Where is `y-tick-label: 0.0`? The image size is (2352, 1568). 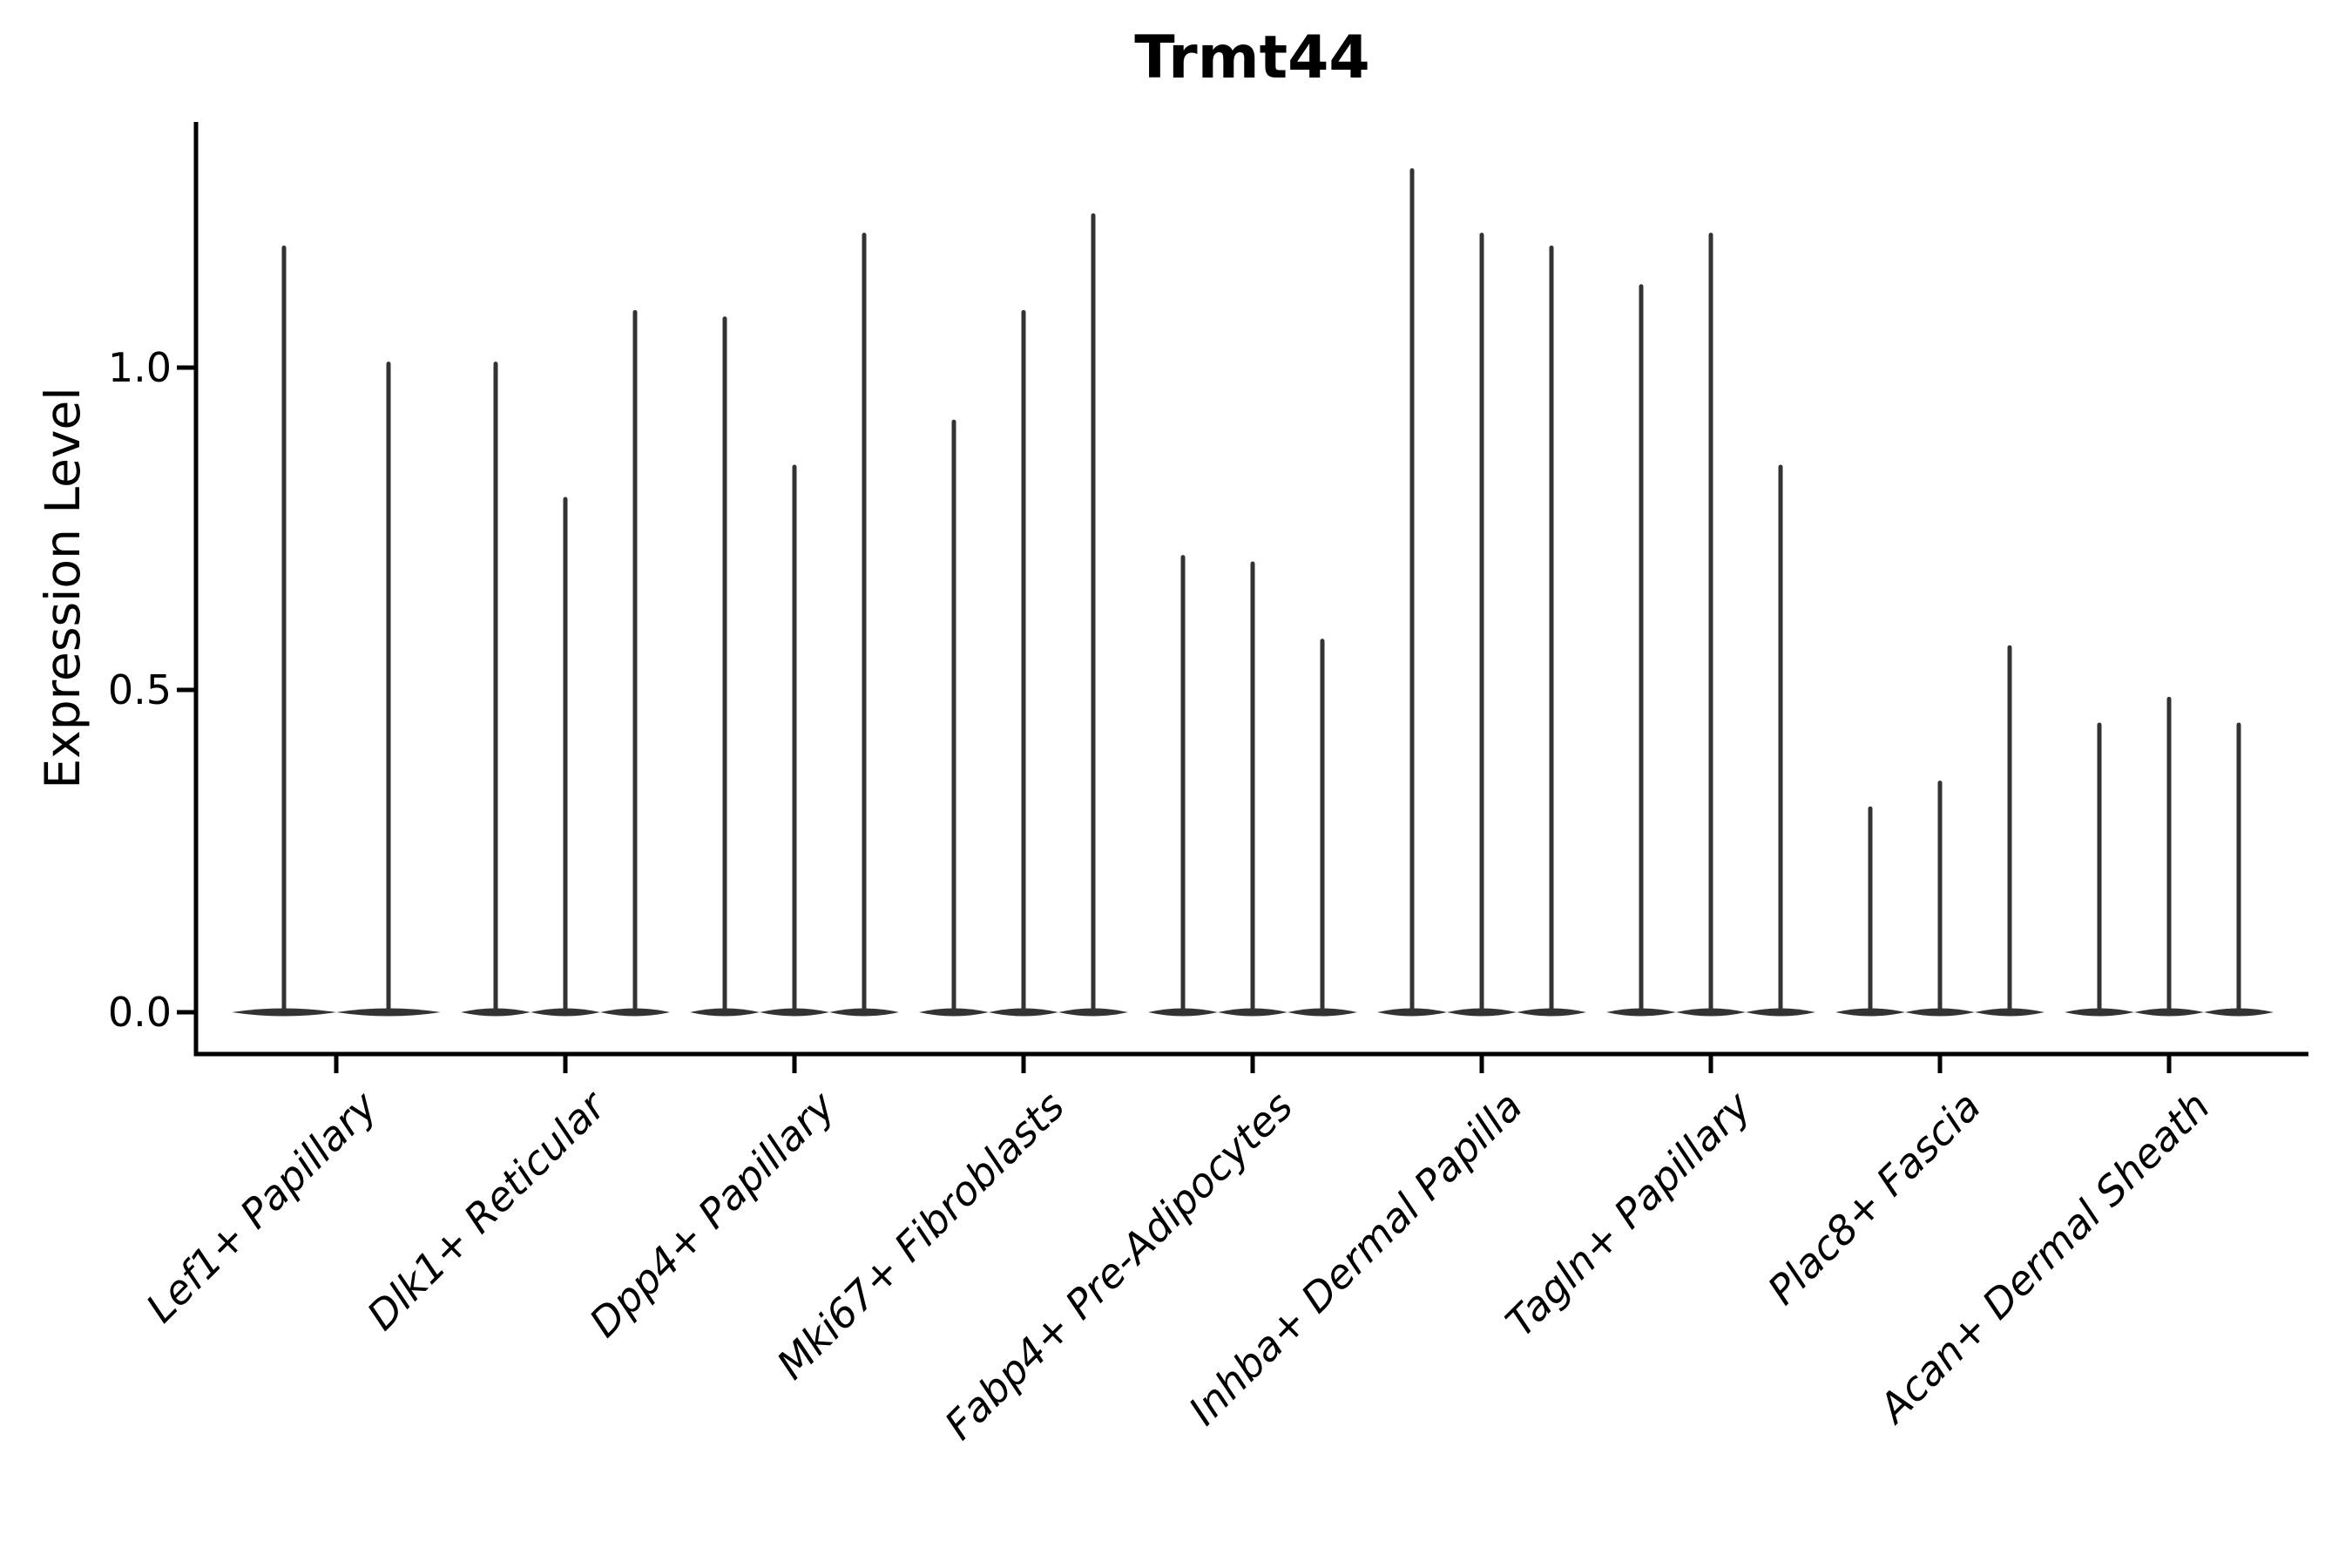 y-tick-label: 0.0 is located at coordinates (139, 1013).